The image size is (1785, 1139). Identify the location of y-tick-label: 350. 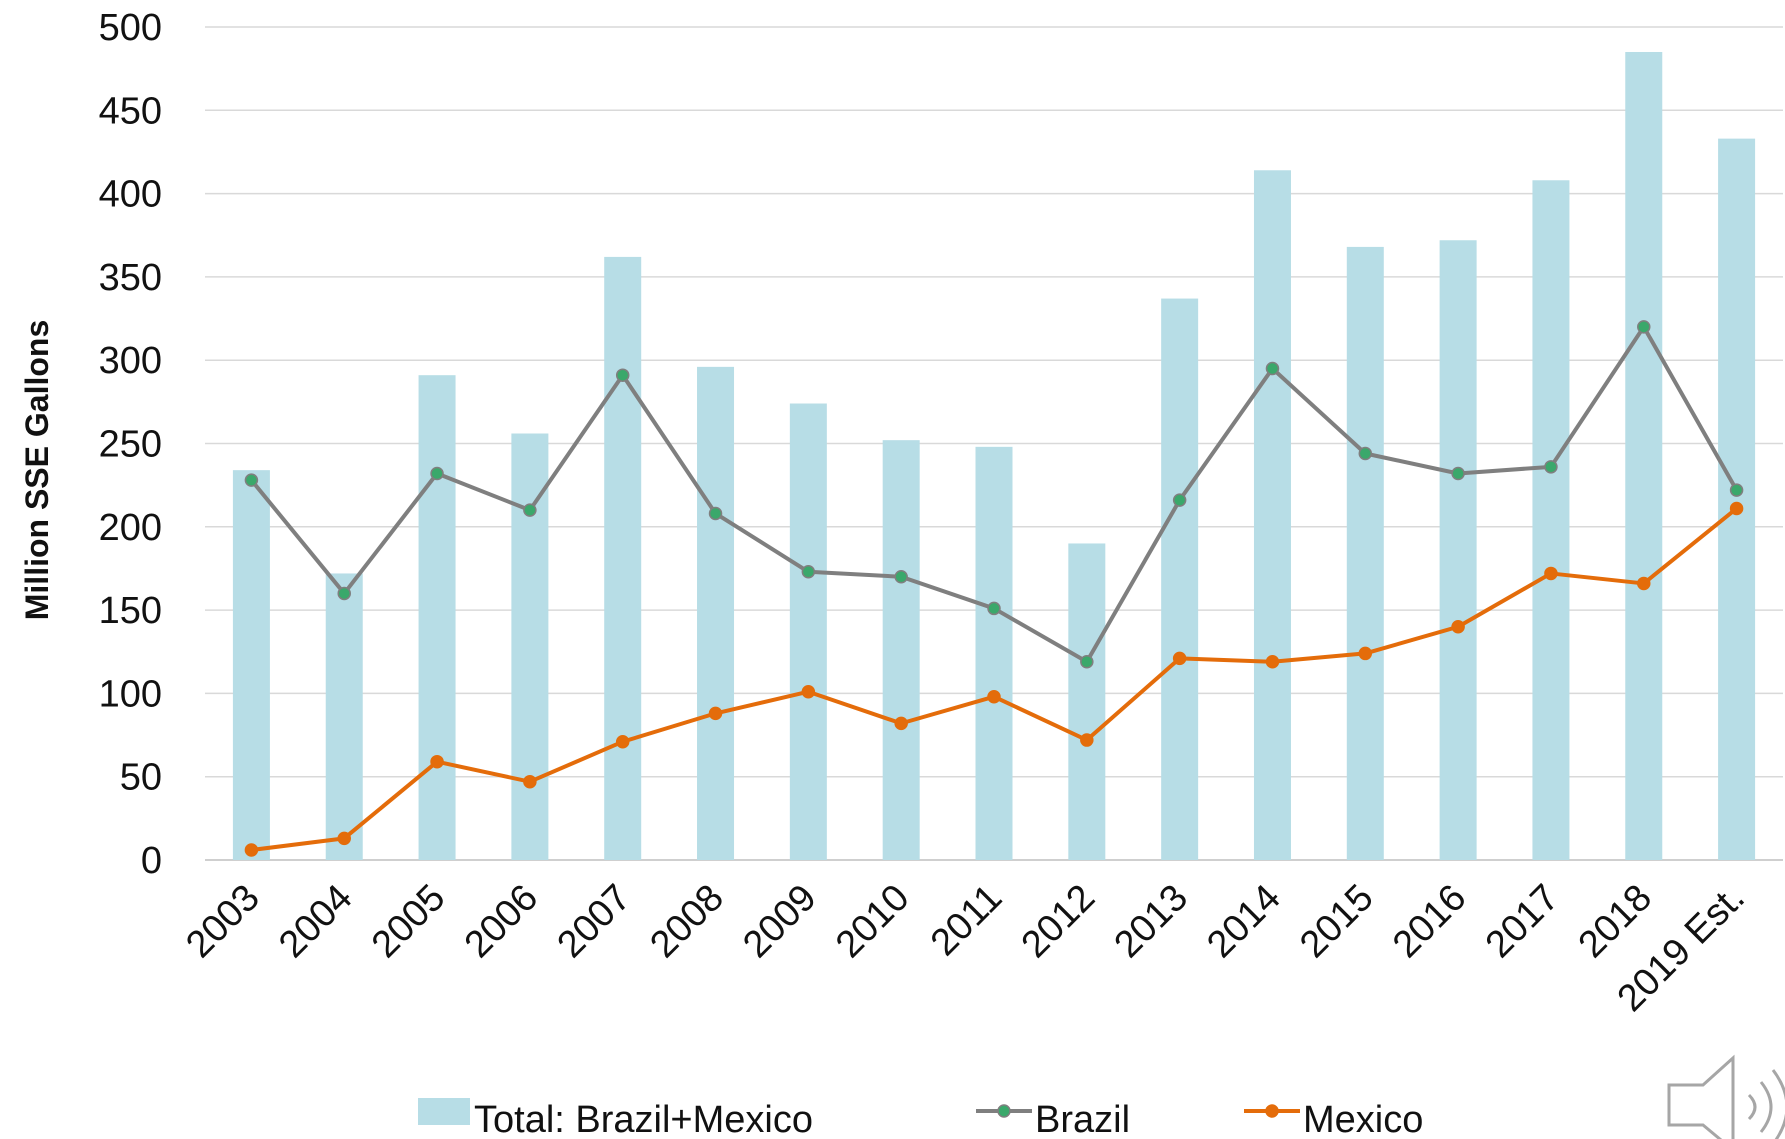
(130, 278).